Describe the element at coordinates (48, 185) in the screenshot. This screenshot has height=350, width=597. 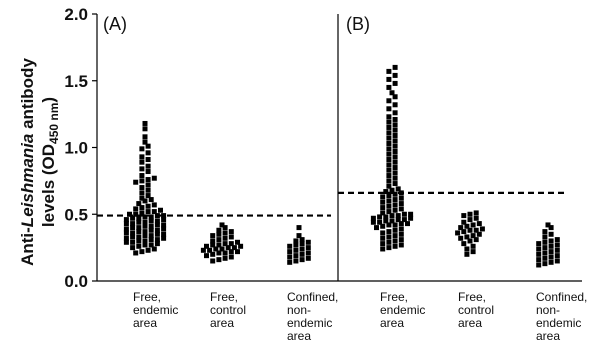
I see `y-axis-title-line2-prefix: levels (OD` at that location.